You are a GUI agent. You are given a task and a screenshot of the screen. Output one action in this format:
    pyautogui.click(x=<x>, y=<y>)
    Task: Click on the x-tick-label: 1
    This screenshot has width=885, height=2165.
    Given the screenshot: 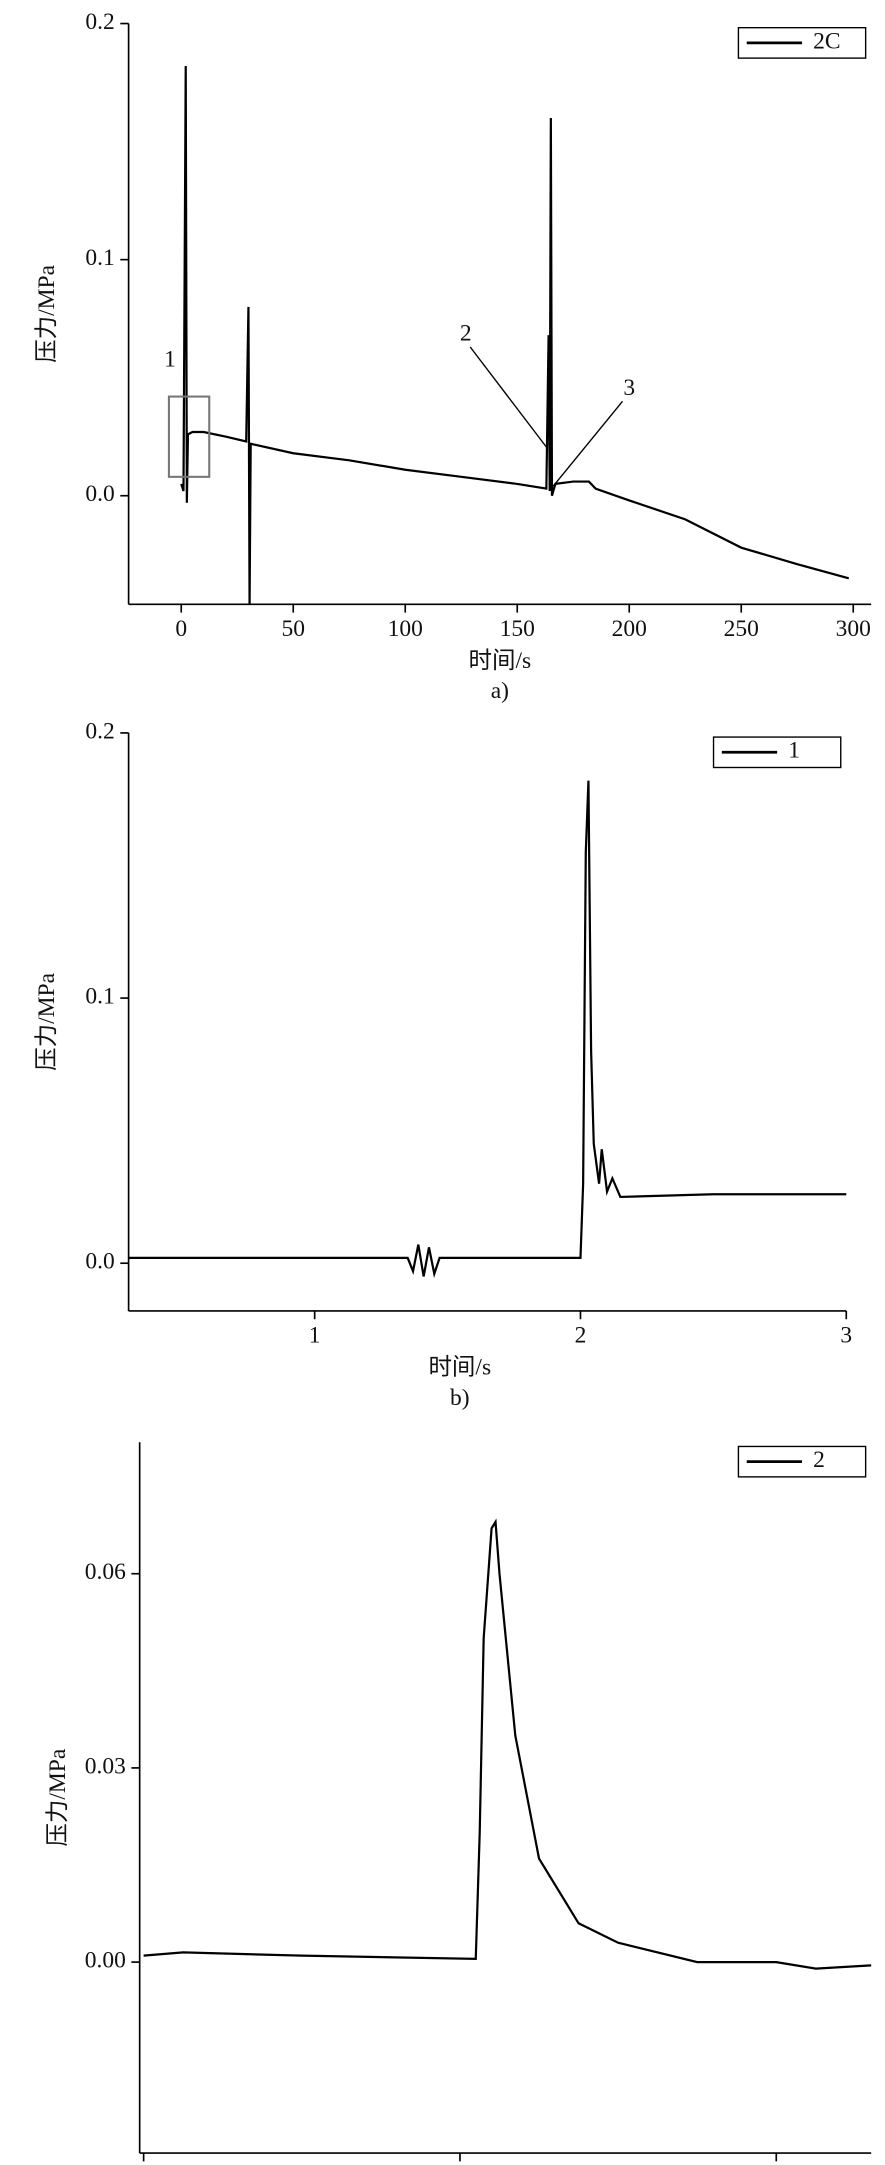 What is the action you would take?
    pyautogui.click(x=315, y=1336)
    